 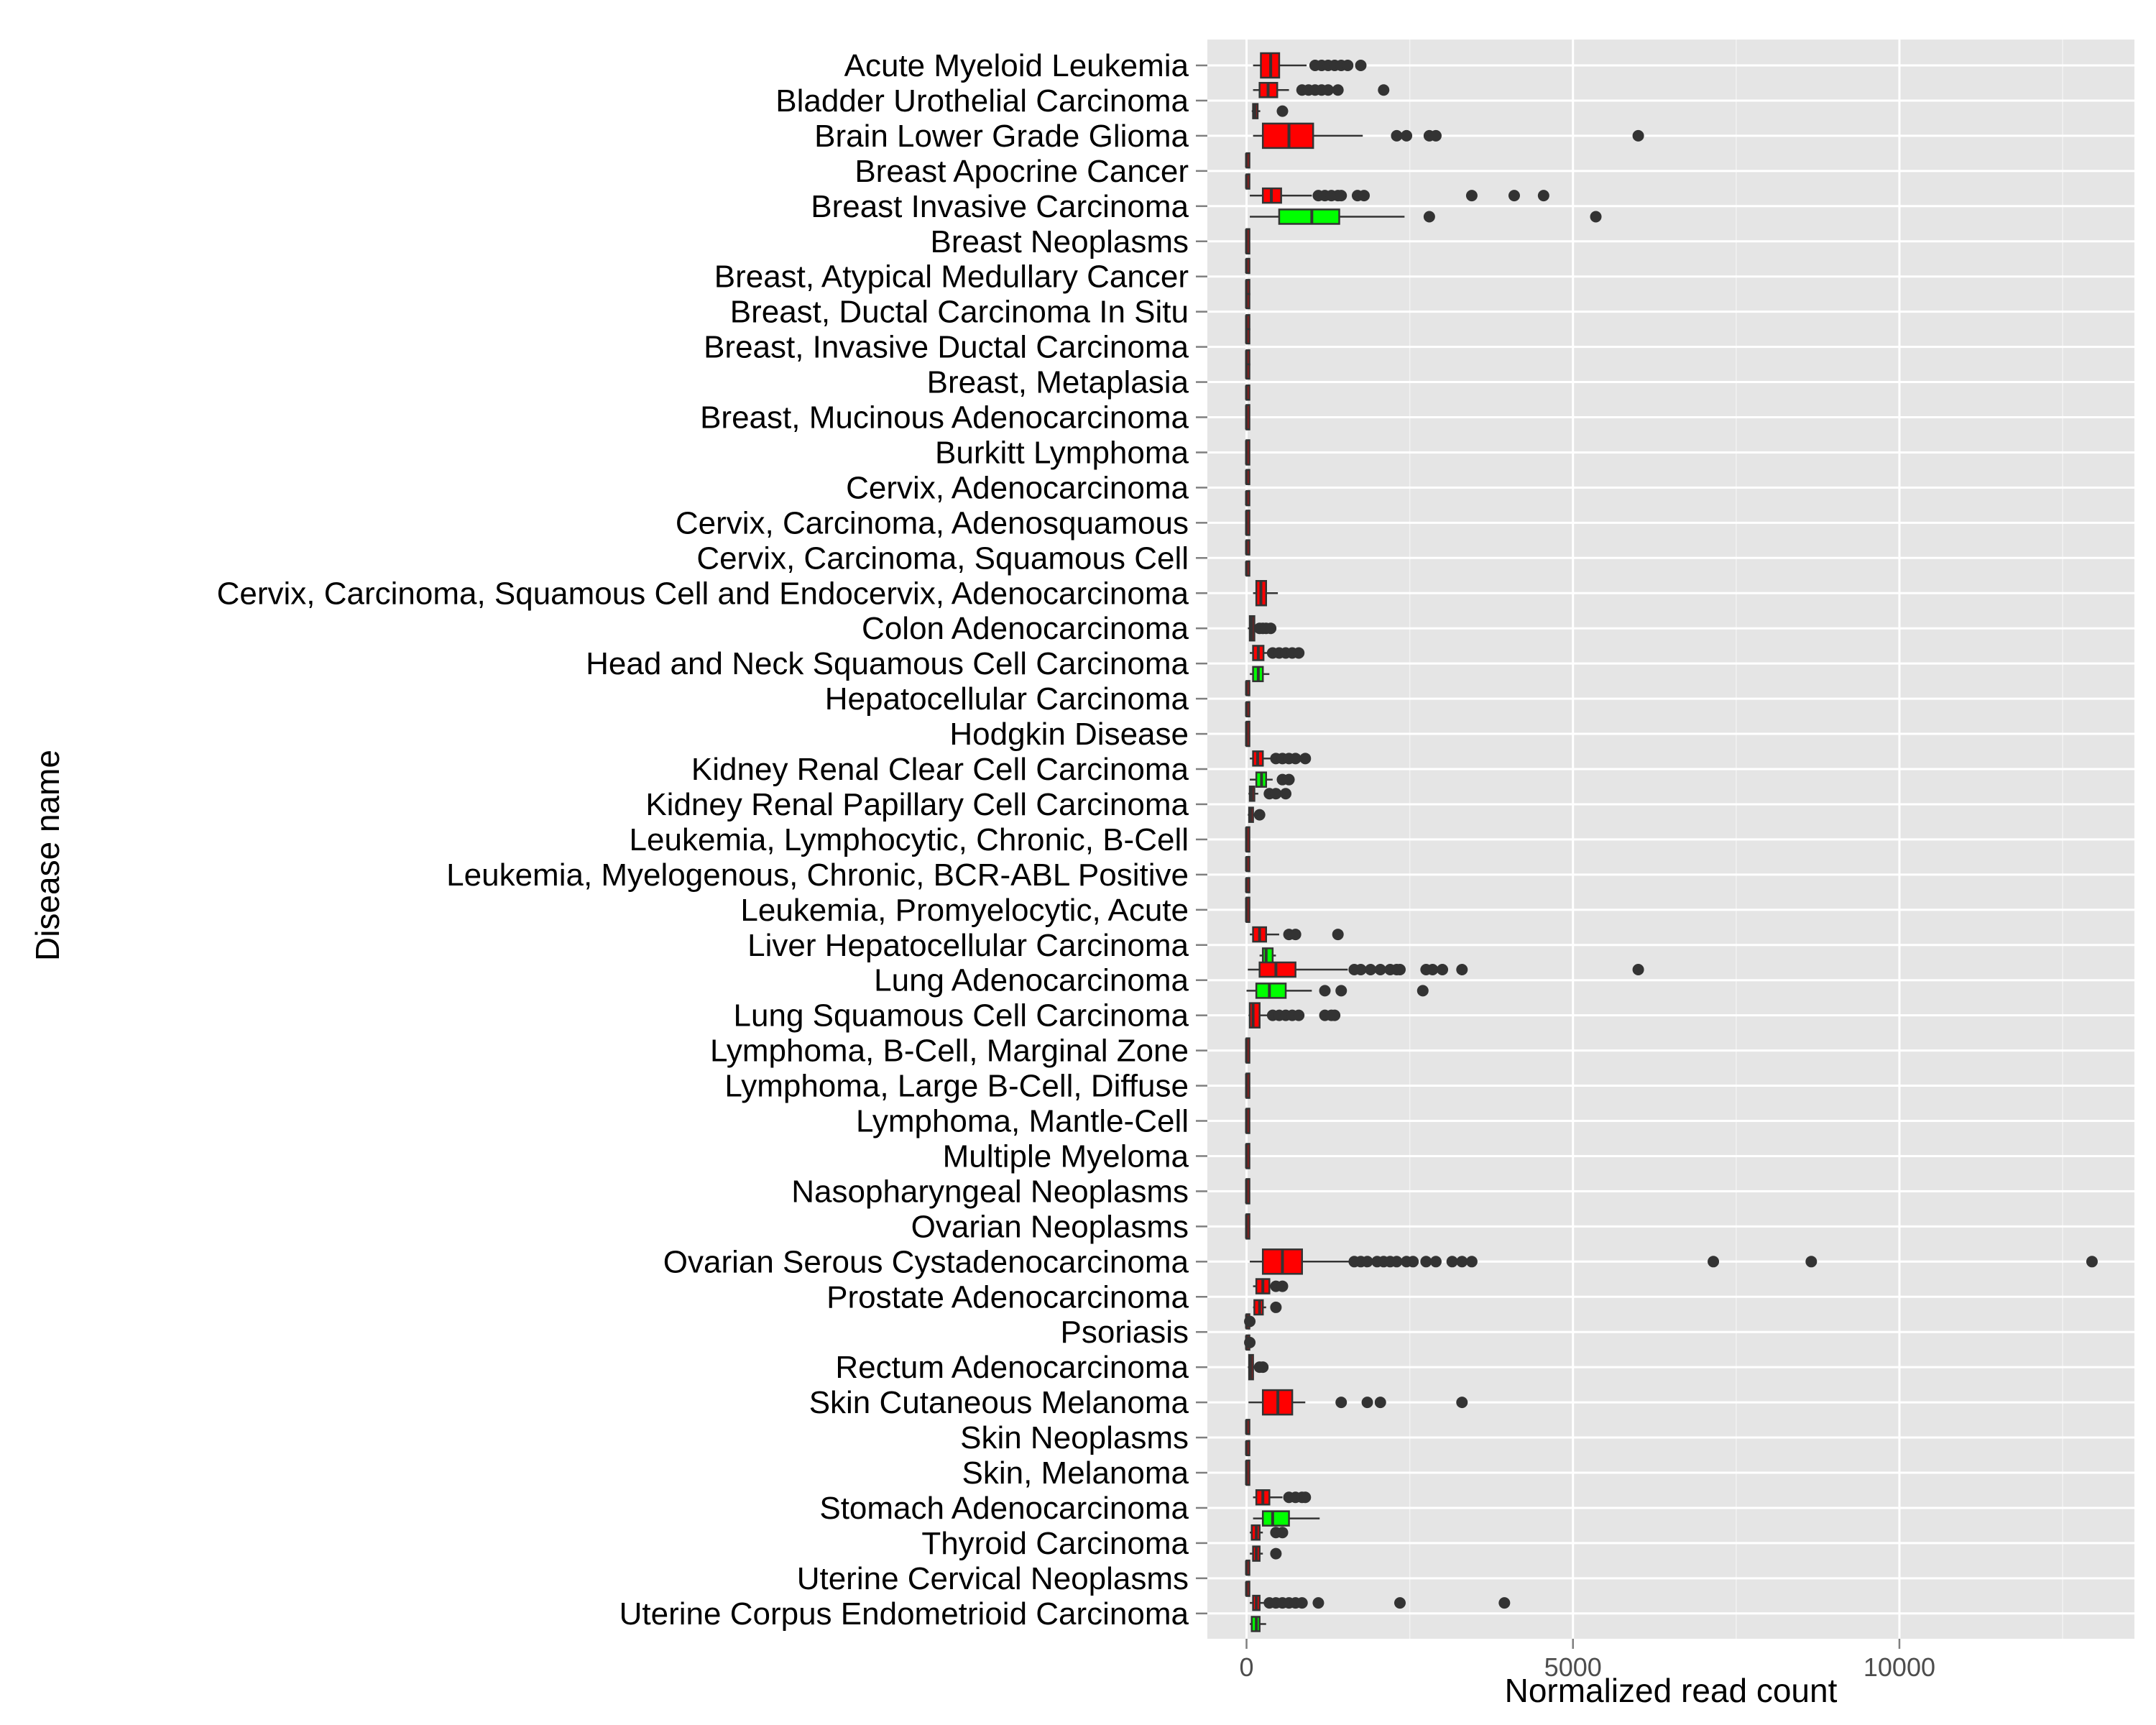 I want to click on category-label: Cervix, Carcinoma, Squamous Cell, so click(x=942, y=558).